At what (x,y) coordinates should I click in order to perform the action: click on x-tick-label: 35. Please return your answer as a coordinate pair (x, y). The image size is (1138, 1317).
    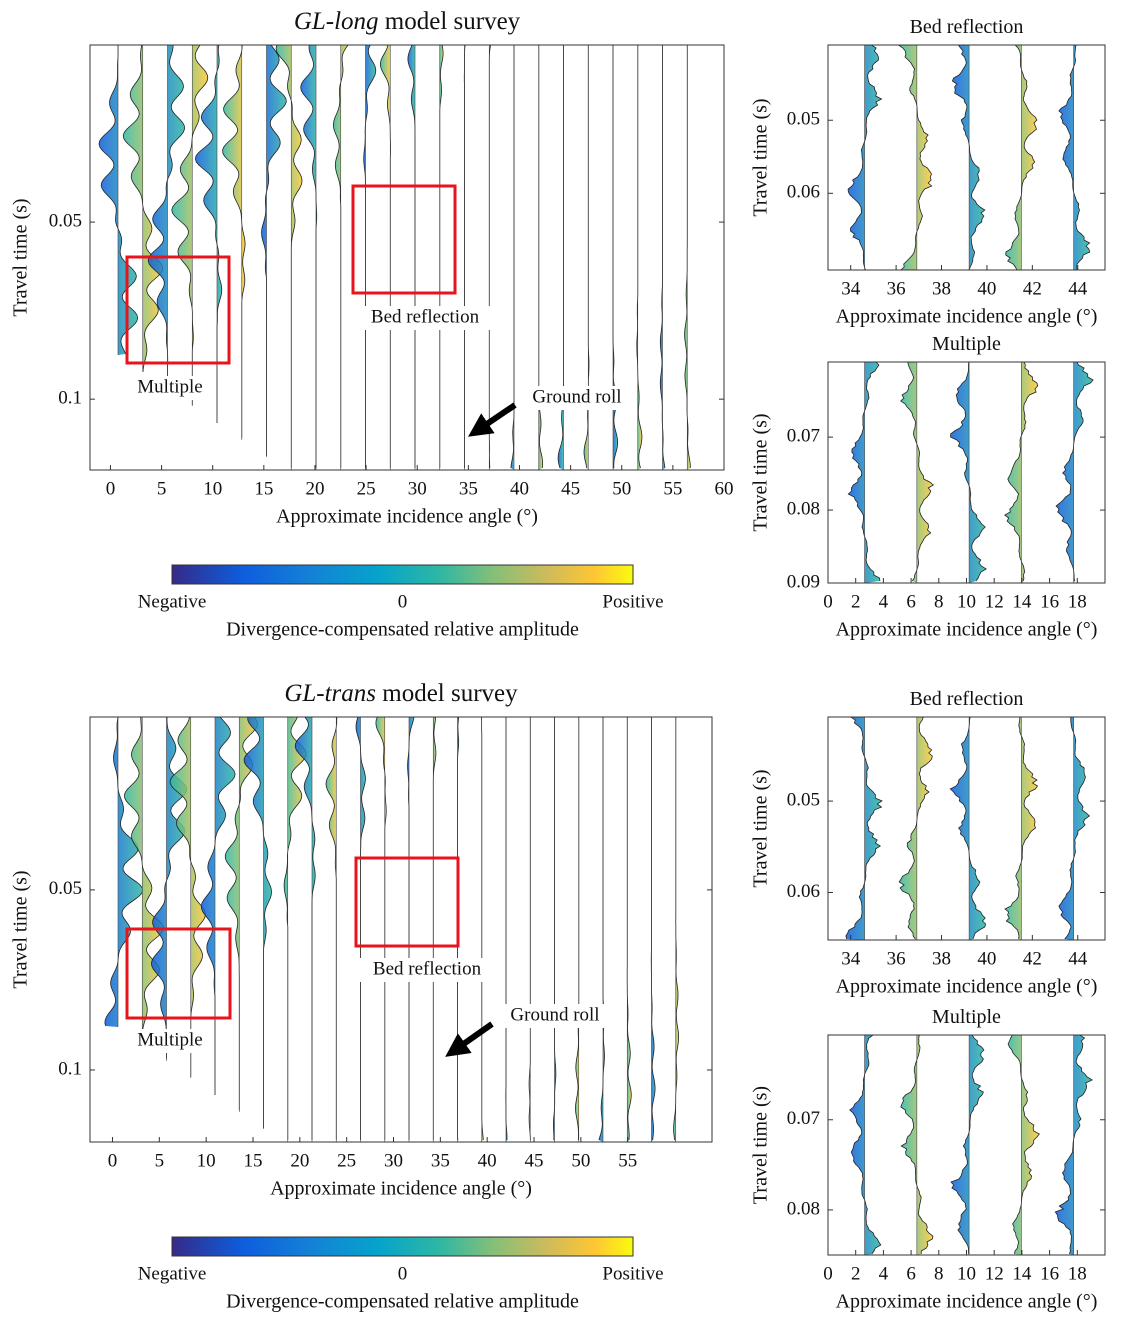
    Looking at the image, I should click on (468, 488).